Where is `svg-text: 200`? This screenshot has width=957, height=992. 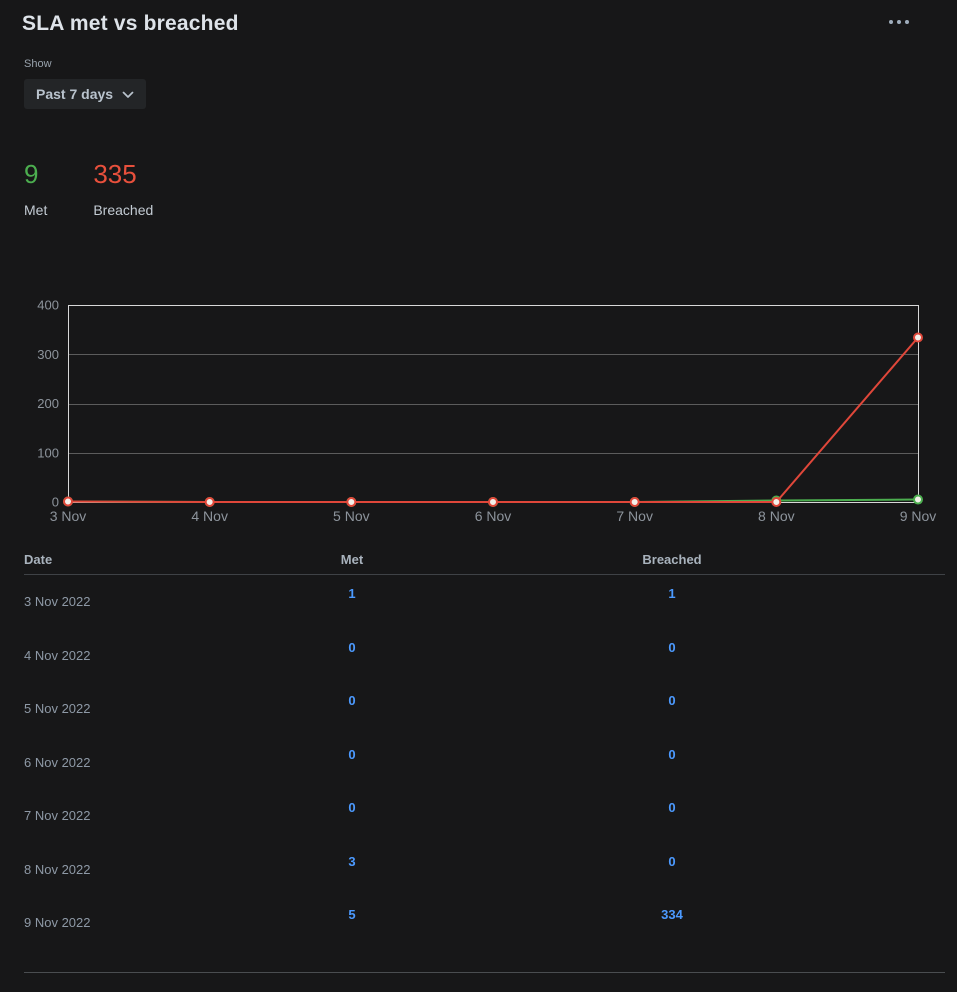
svg-text: 200 is located at coordinates (48, 403).